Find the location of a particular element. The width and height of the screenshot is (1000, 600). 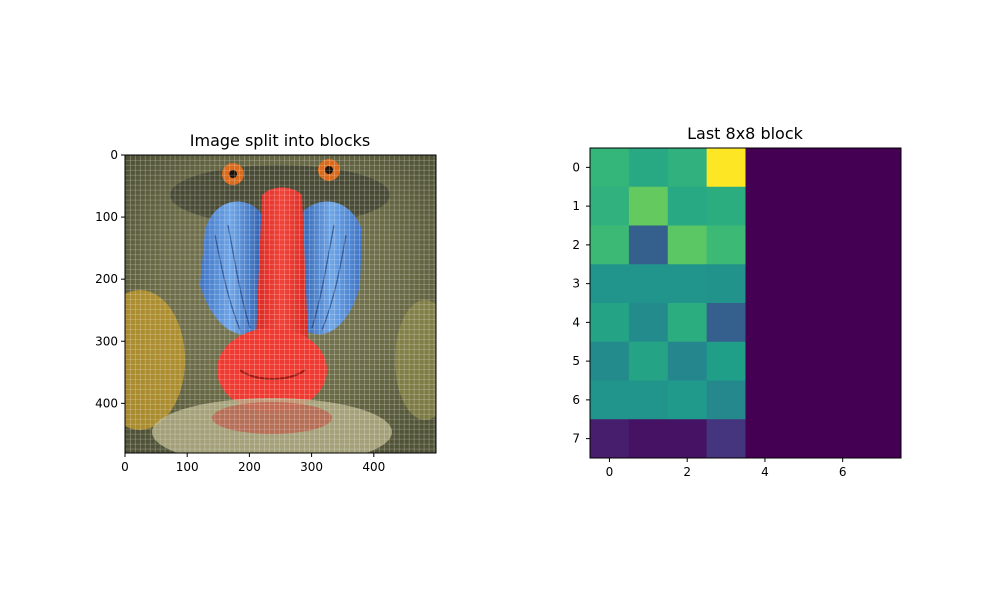

left-x-tick-label: 0 is located at coordinates (125, 467).